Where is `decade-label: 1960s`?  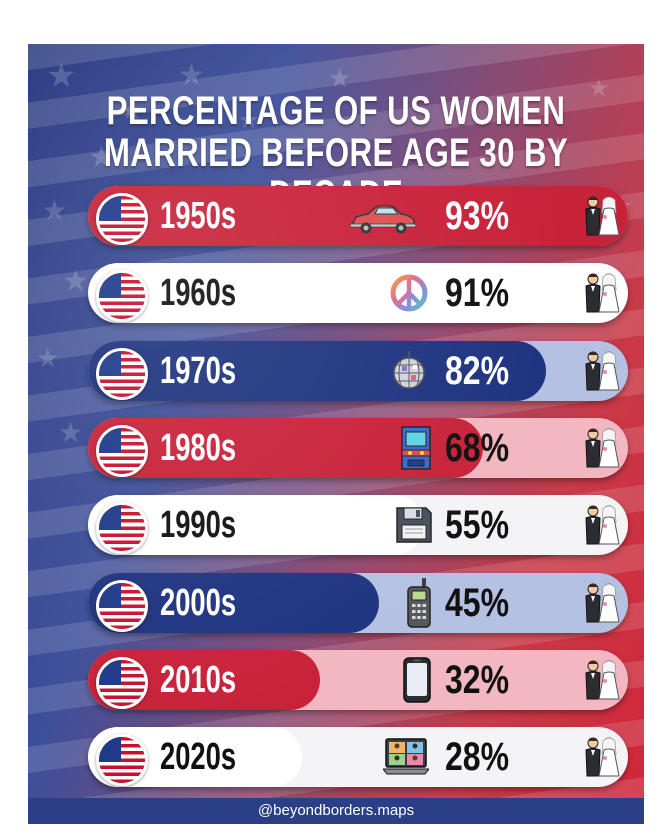
decade-label: 1960s is located at coordinates (198, 293).